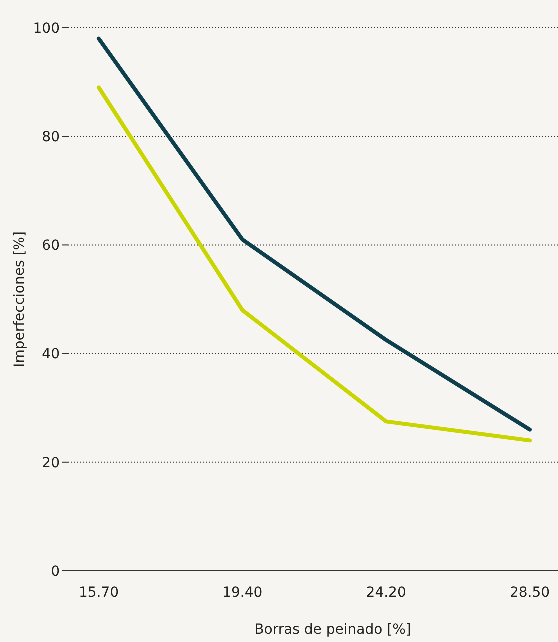  I want to click on y-tick-label: 40, so click(51, 354).